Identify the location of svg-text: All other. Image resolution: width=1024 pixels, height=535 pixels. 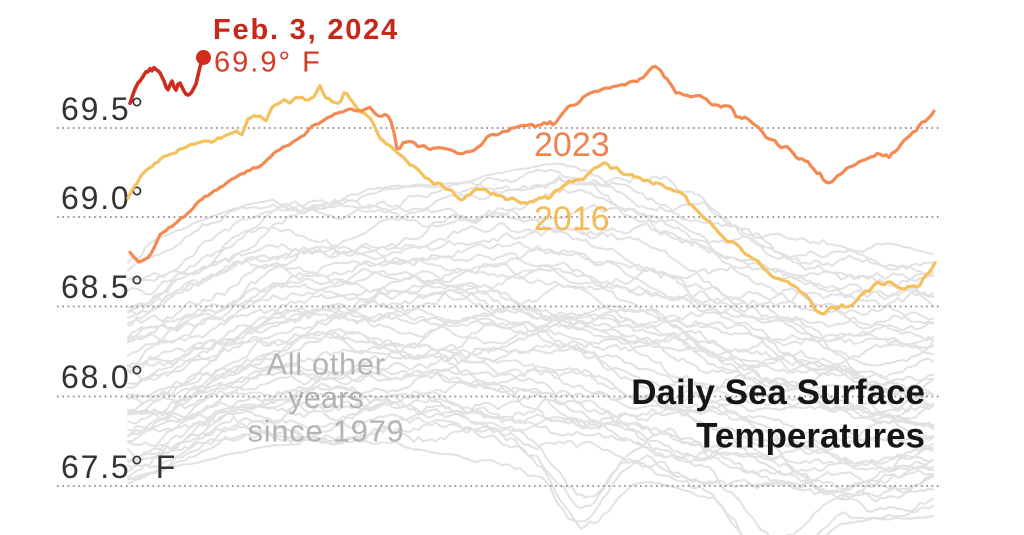
(325, 364).